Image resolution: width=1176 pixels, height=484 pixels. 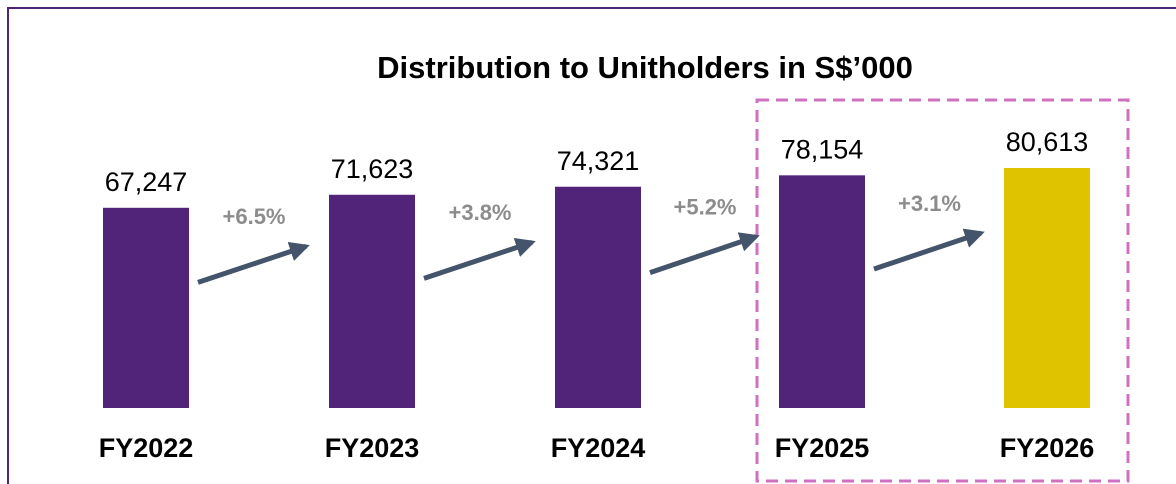 I want to click on growth-label: +3.1%, so click(x=929, y=203).